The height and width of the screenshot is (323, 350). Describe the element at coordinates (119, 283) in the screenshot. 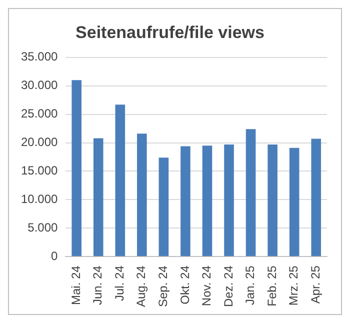

I see `x-tick-label: Jul. 24` at that location.